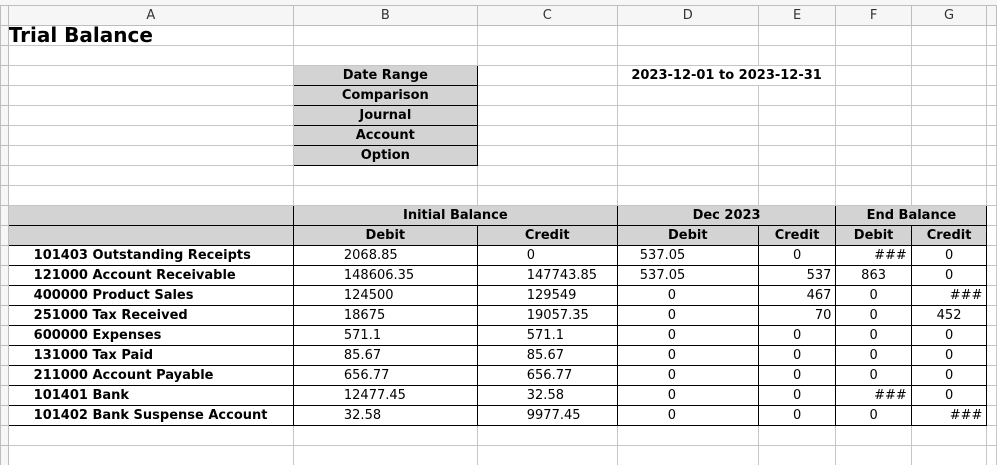  Describe the element at coordinates (385, 95) in the screenshot. I see `filter-label-comparison: Comparison` at that location.